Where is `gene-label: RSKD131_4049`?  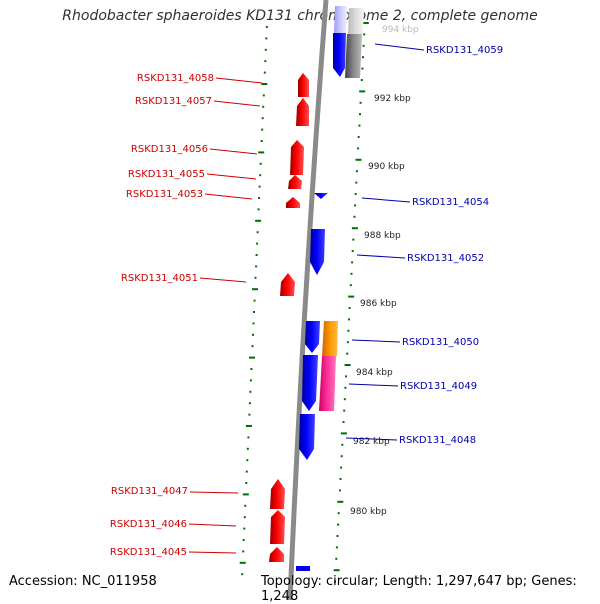
gene-label: RSKD131_4049 is located at coordinates (438, 386).